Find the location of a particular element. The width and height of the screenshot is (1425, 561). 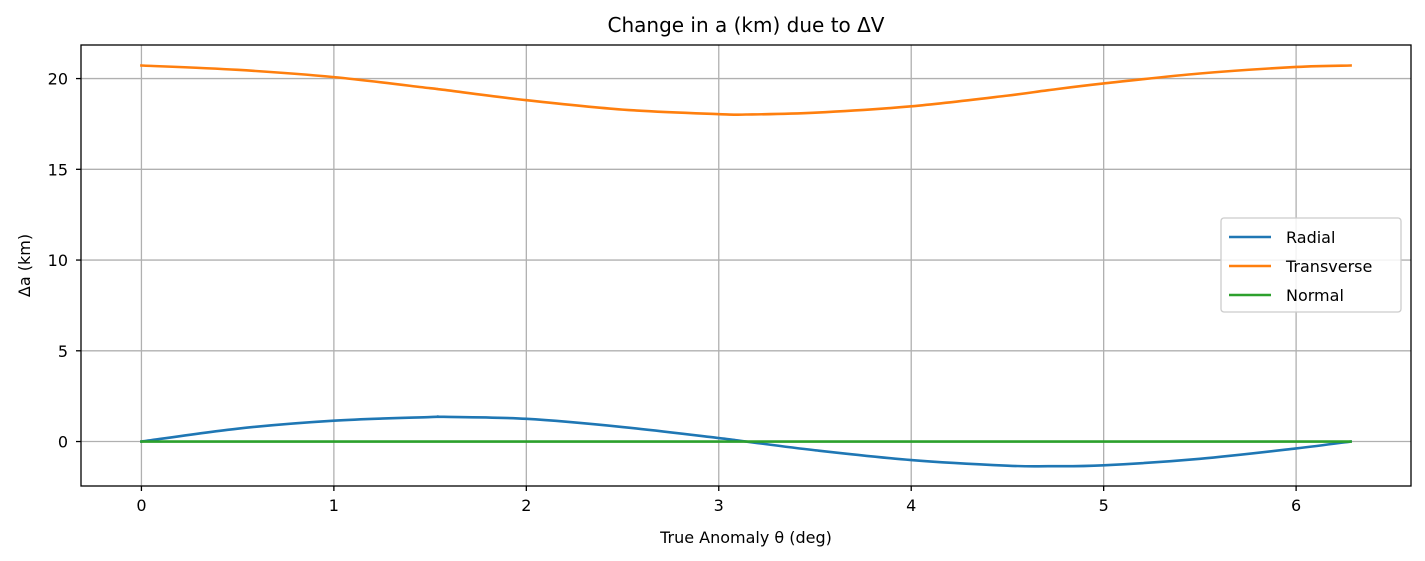

y-axis-label: Δa (km) is located at coordinates (24, 265).